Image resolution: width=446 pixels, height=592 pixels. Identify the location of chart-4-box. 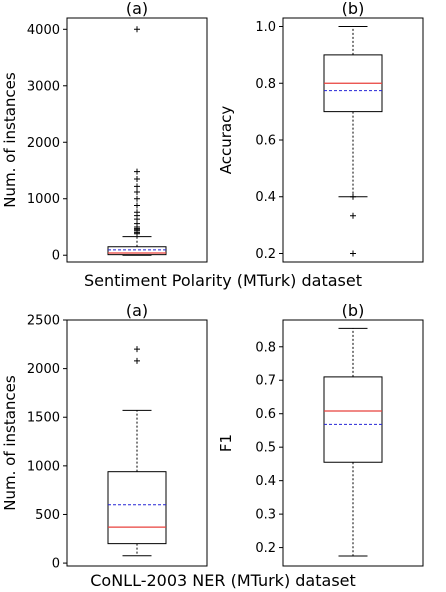
(353, 419).